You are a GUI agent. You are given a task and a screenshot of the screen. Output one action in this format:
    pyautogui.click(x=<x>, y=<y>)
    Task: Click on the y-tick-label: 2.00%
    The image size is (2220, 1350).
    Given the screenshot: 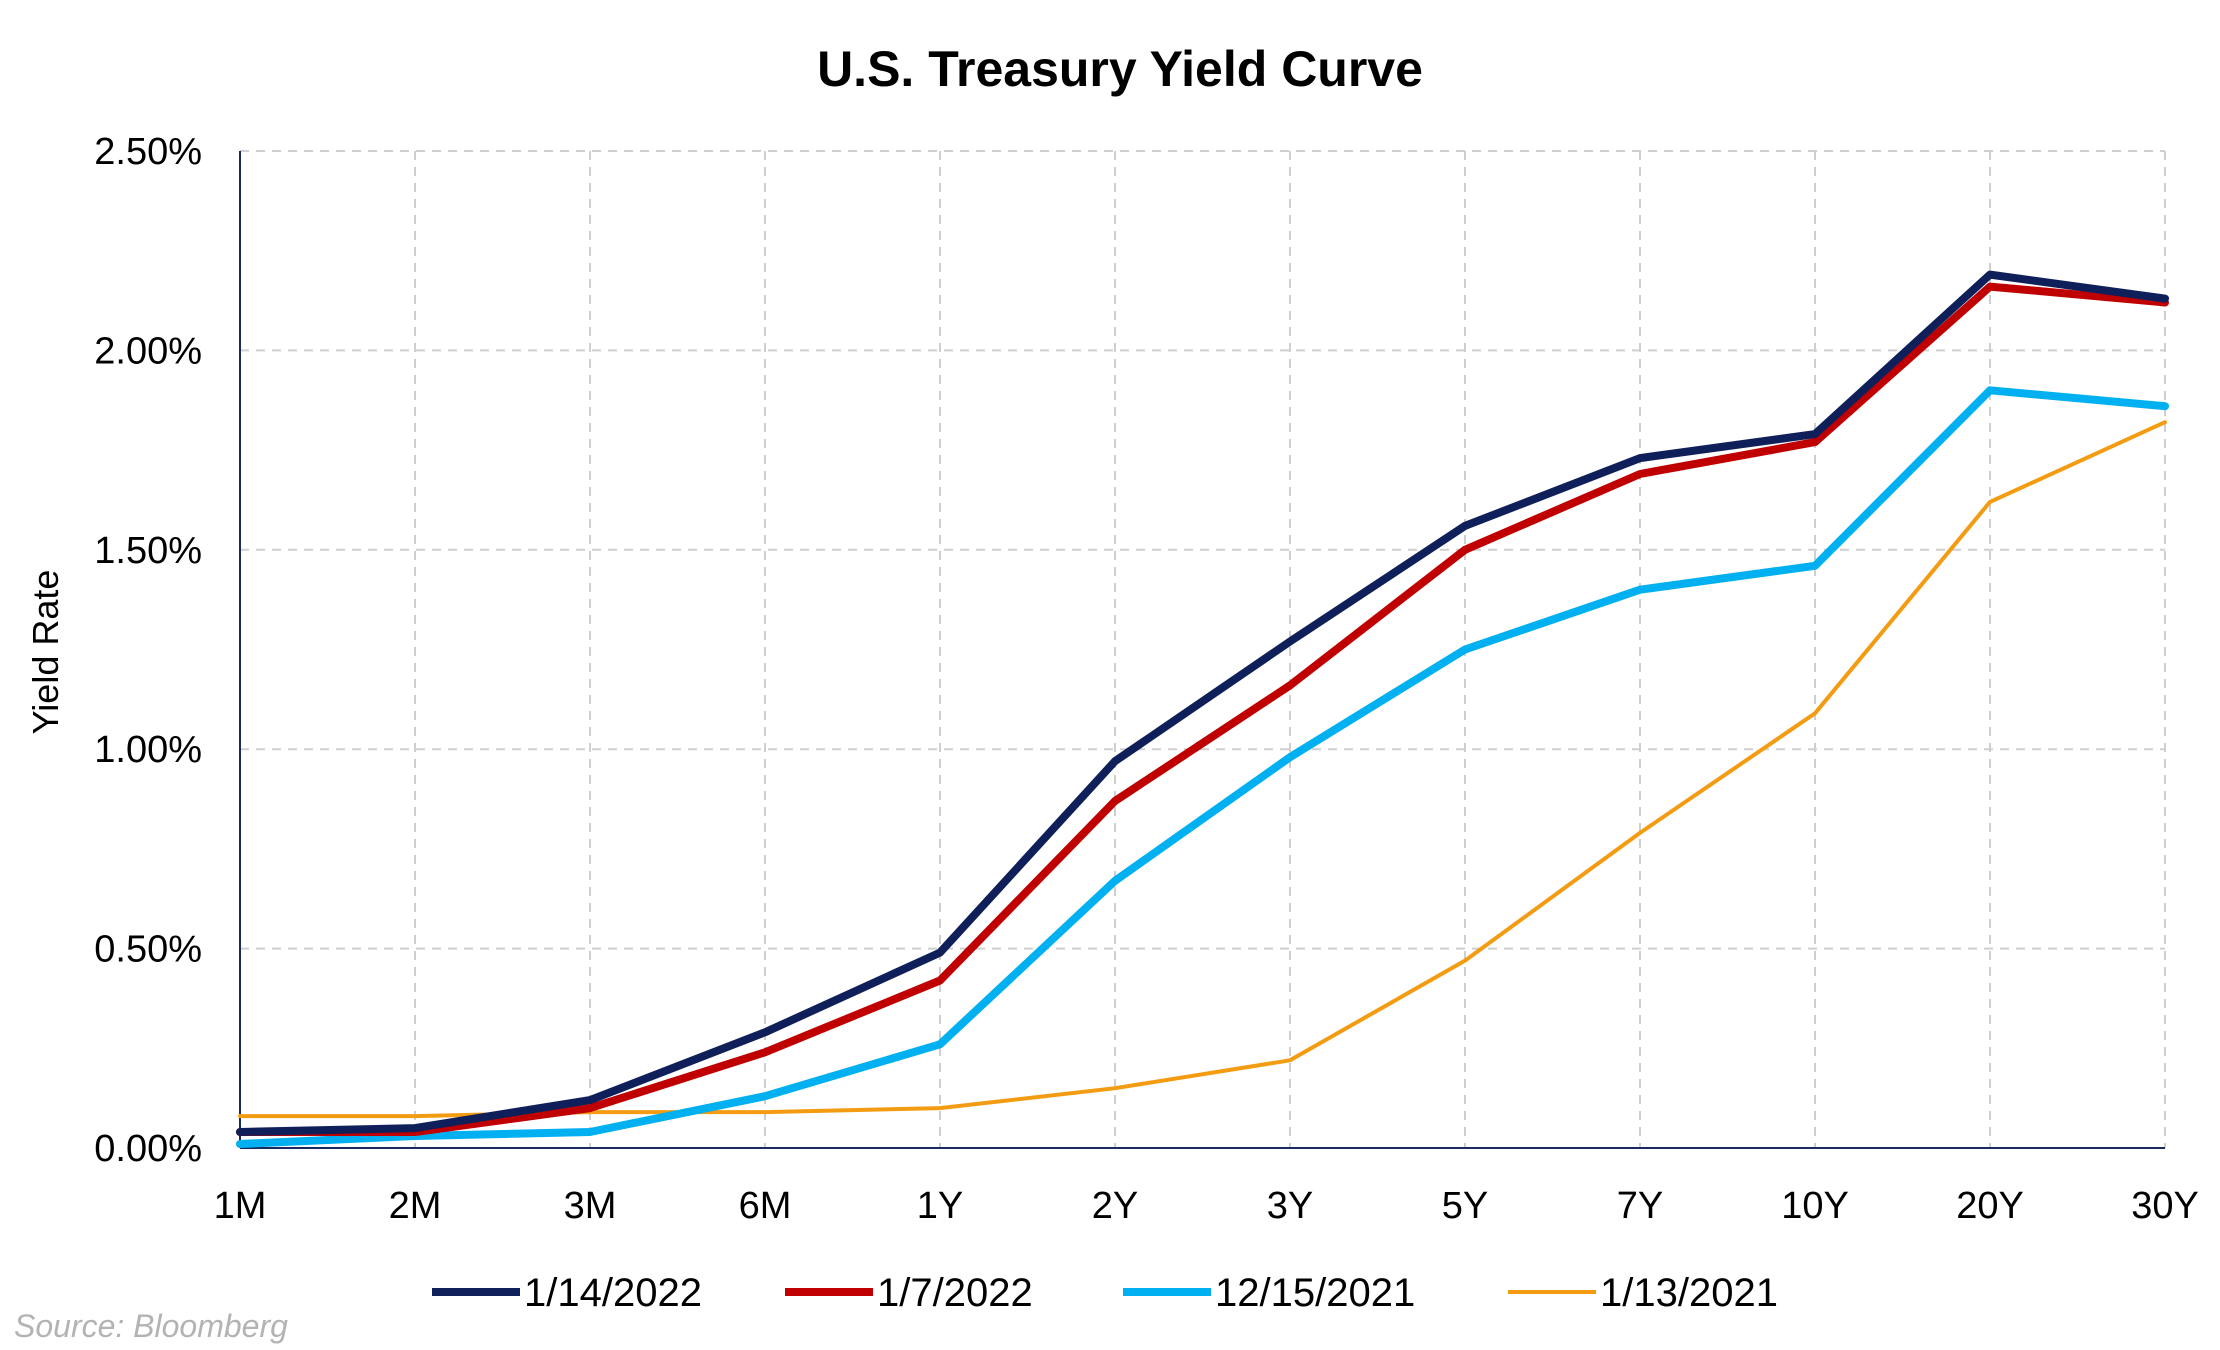 What is the action you would take?
    pyautogui.click(x=148, y=351)
    